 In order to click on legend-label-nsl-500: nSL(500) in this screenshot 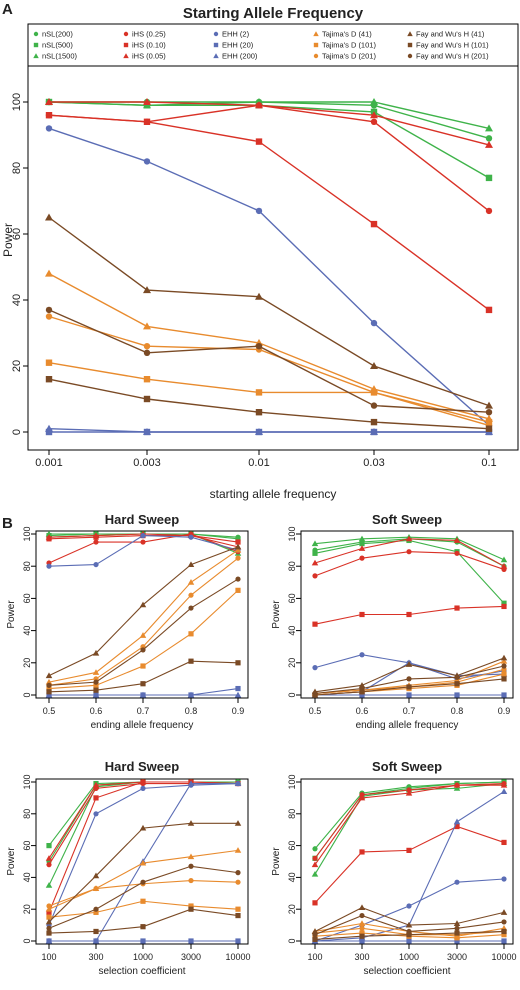, I will do `click(57, 45)`.